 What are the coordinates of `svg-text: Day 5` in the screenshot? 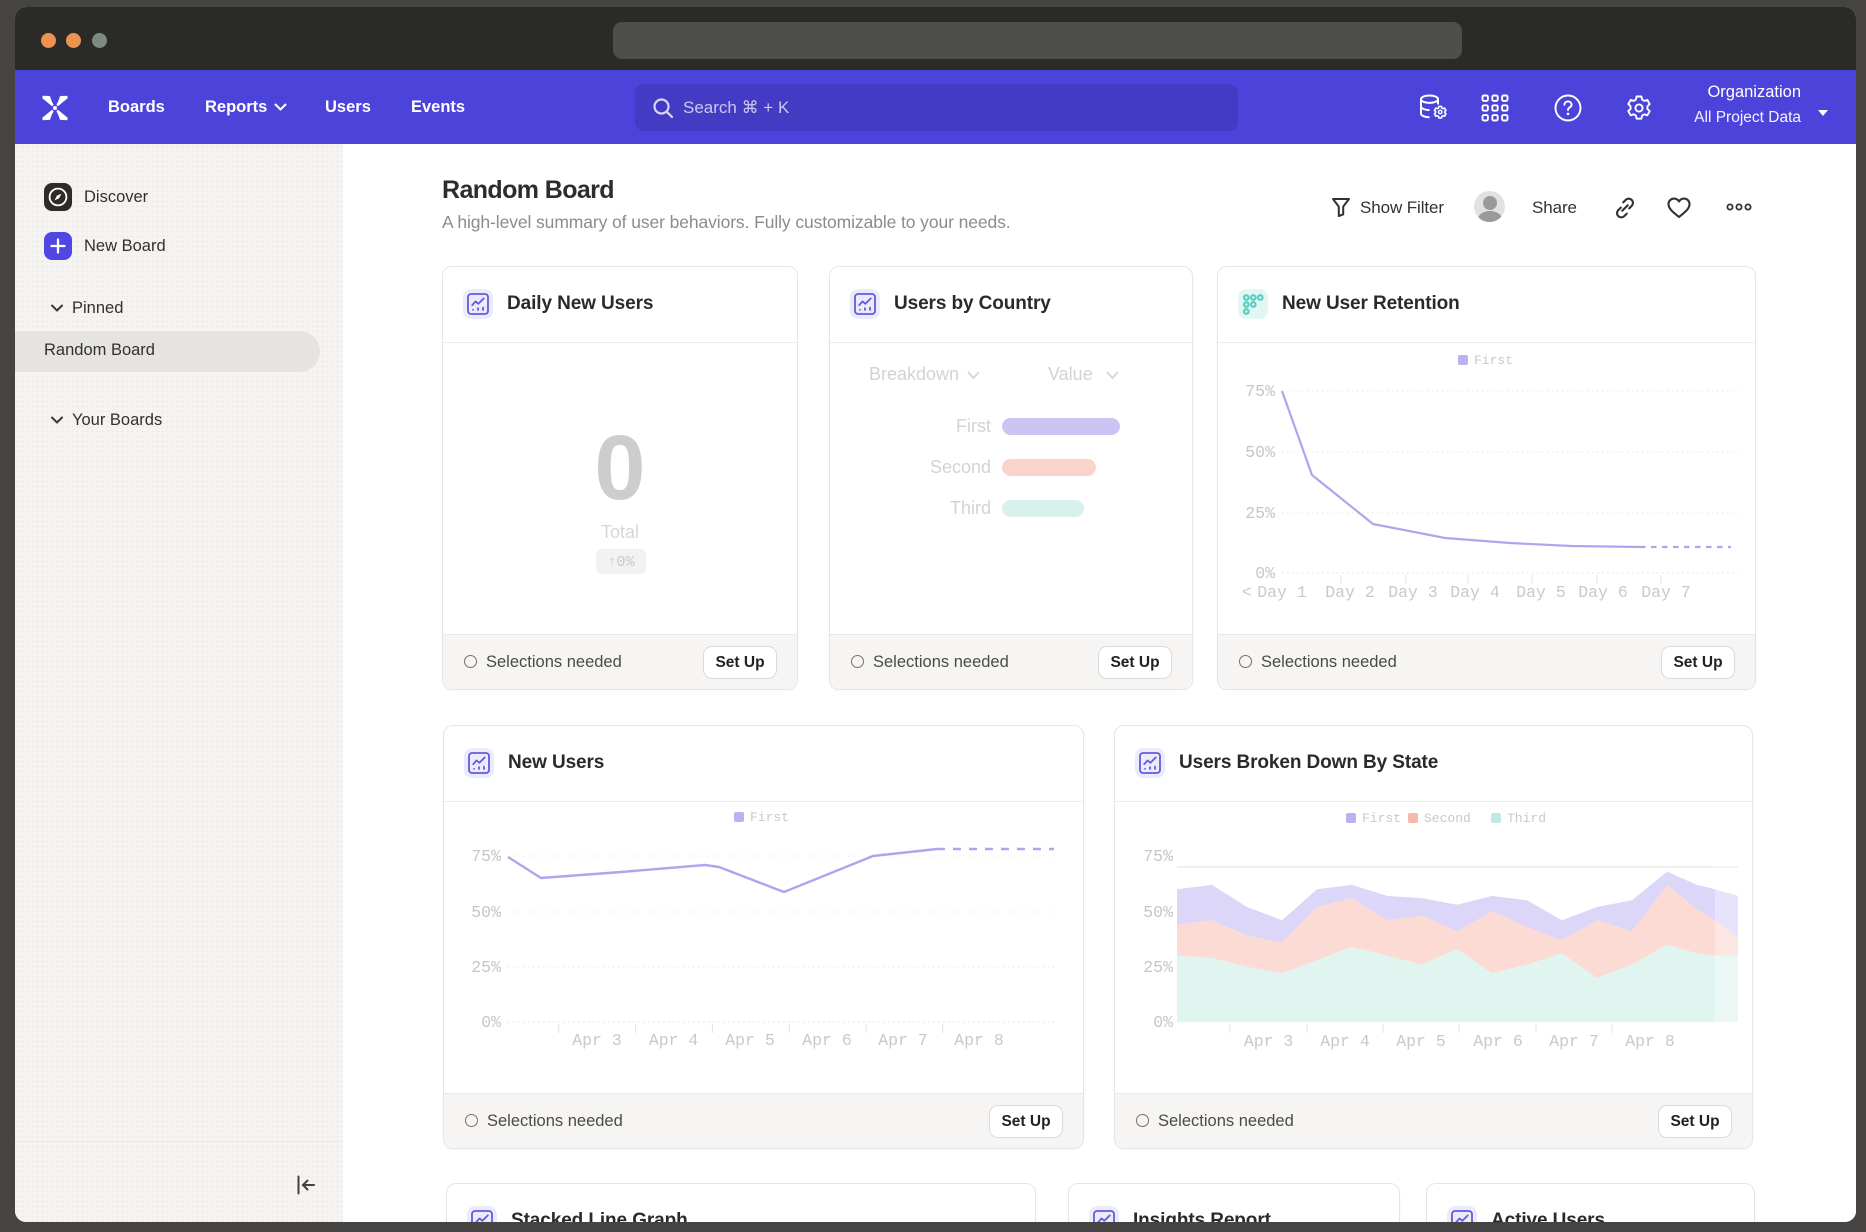 It's located at (1541, 592).